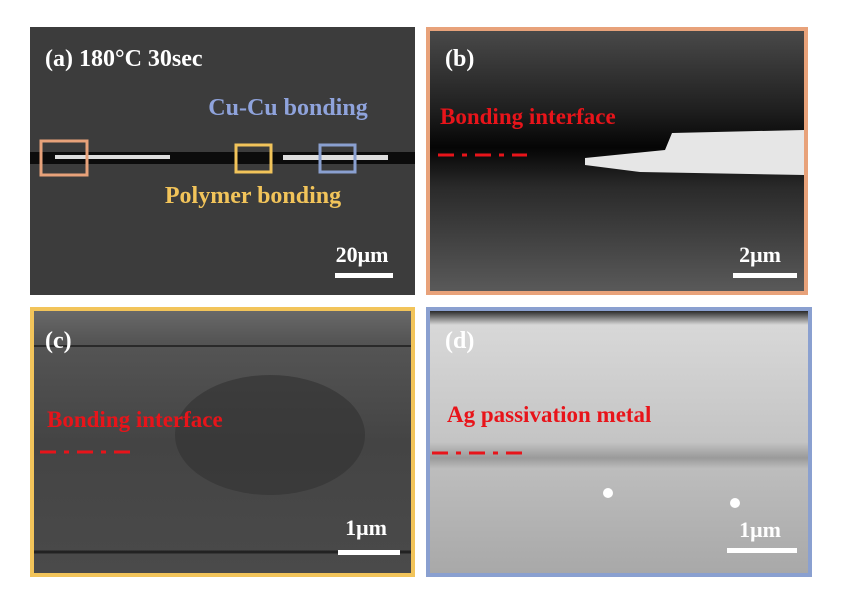  I want to click on annotation: Polymer bonding, so click(253, 196).